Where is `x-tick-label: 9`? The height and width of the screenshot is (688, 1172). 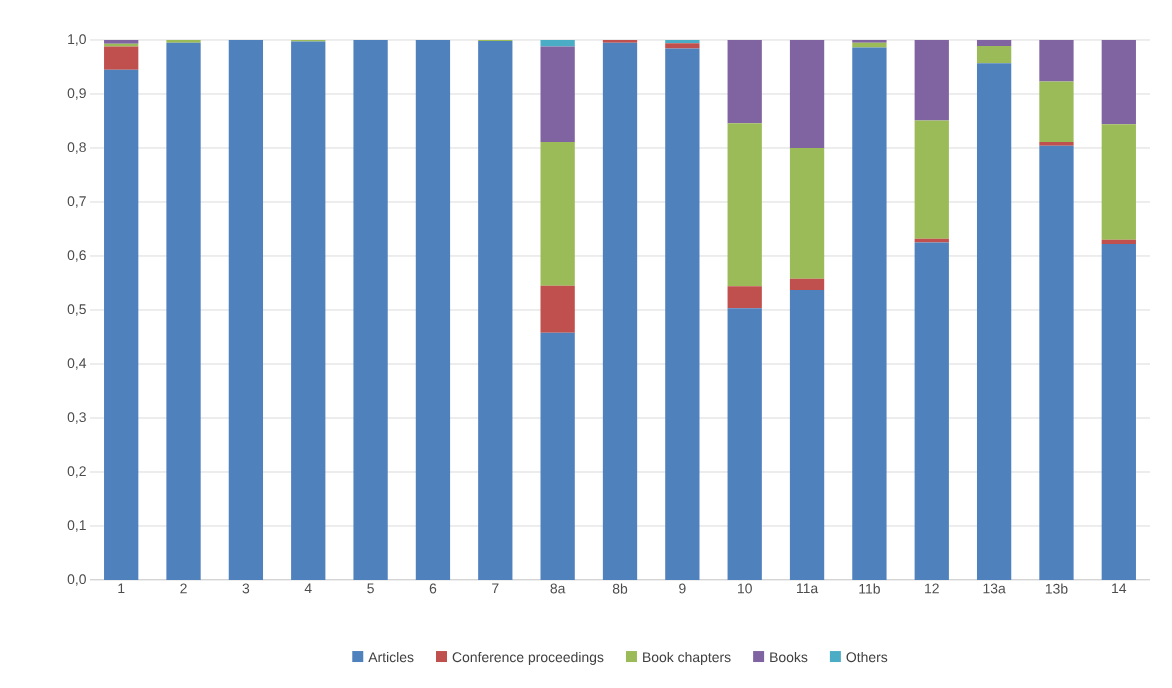
x-tick-label: 9 is located at coordinates (682, 588).